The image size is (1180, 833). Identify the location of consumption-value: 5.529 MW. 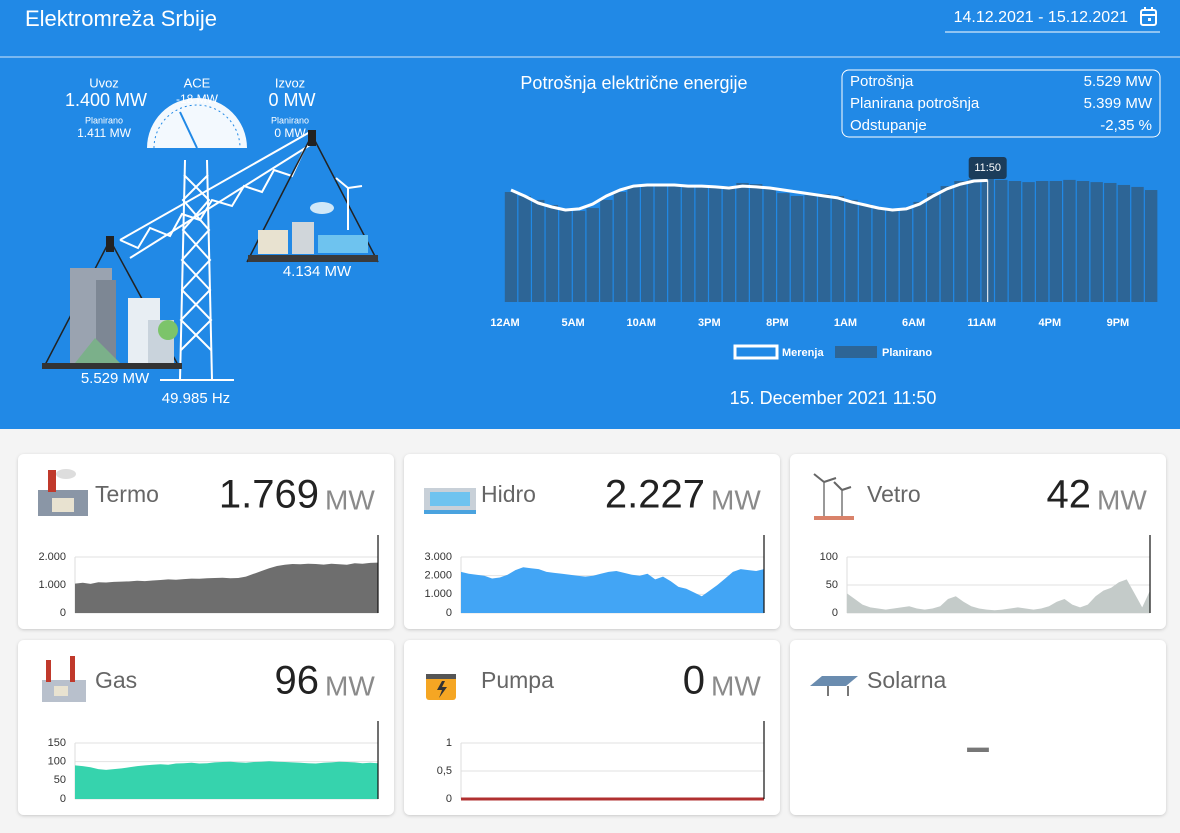
(115, 378).